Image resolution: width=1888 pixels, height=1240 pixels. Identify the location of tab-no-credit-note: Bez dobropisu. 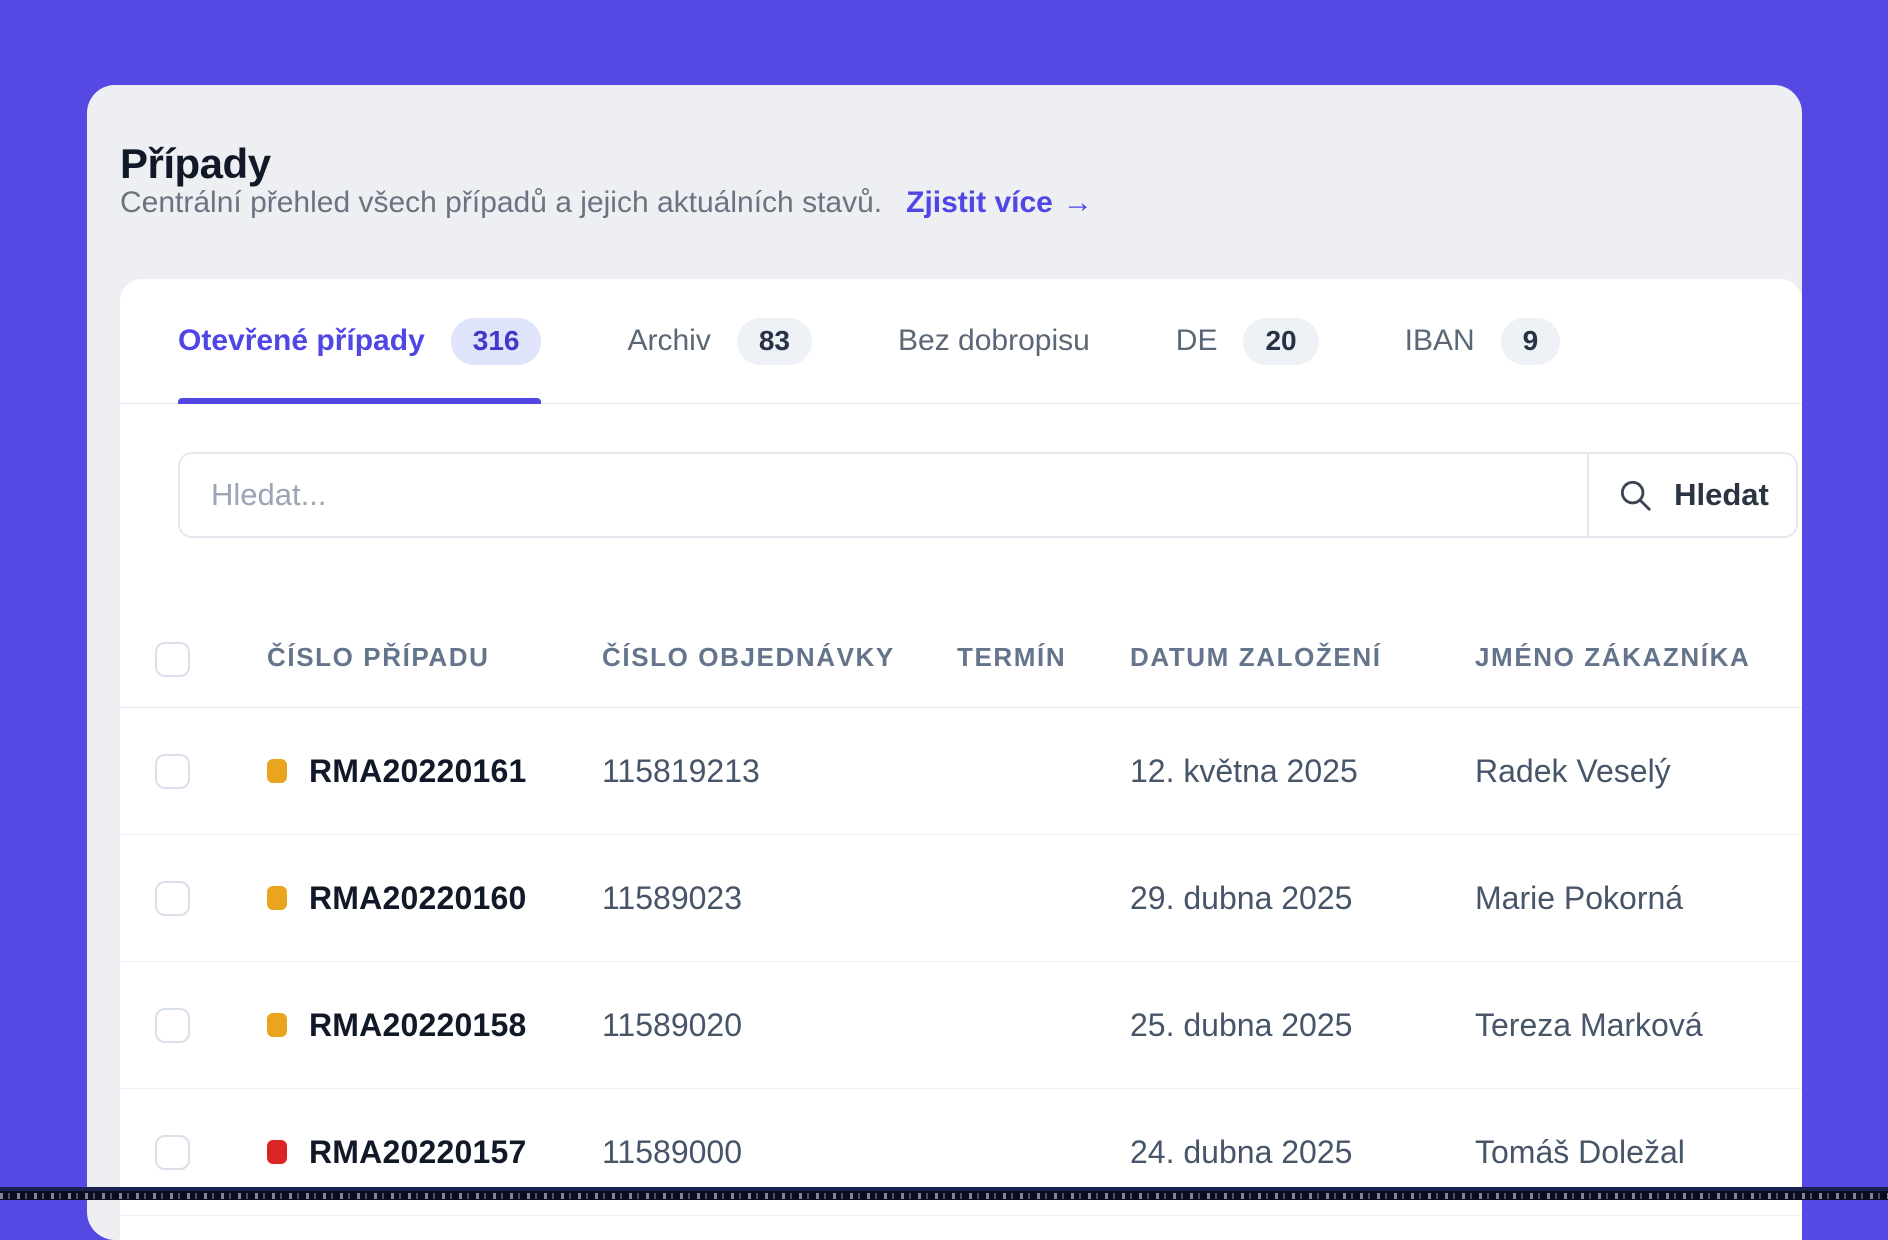
(994, 341).